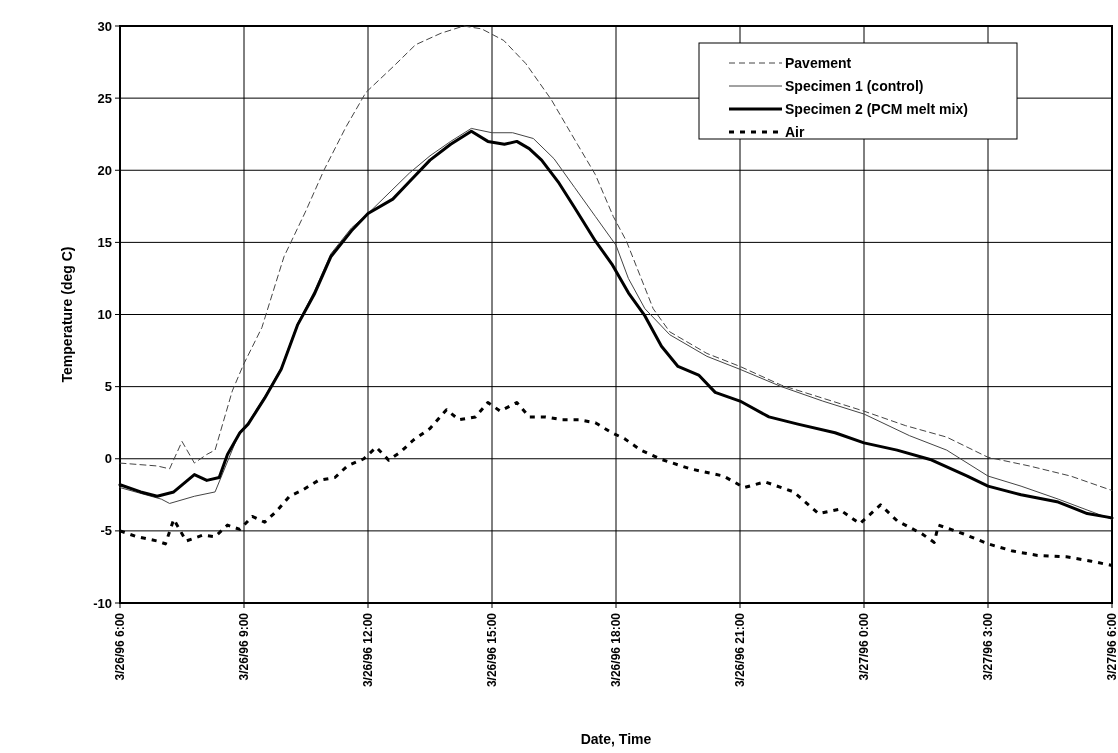 The image size is (1118, 753). I want to click on x-tick-label: 3/27/96 6:00, so click(1111, 646).